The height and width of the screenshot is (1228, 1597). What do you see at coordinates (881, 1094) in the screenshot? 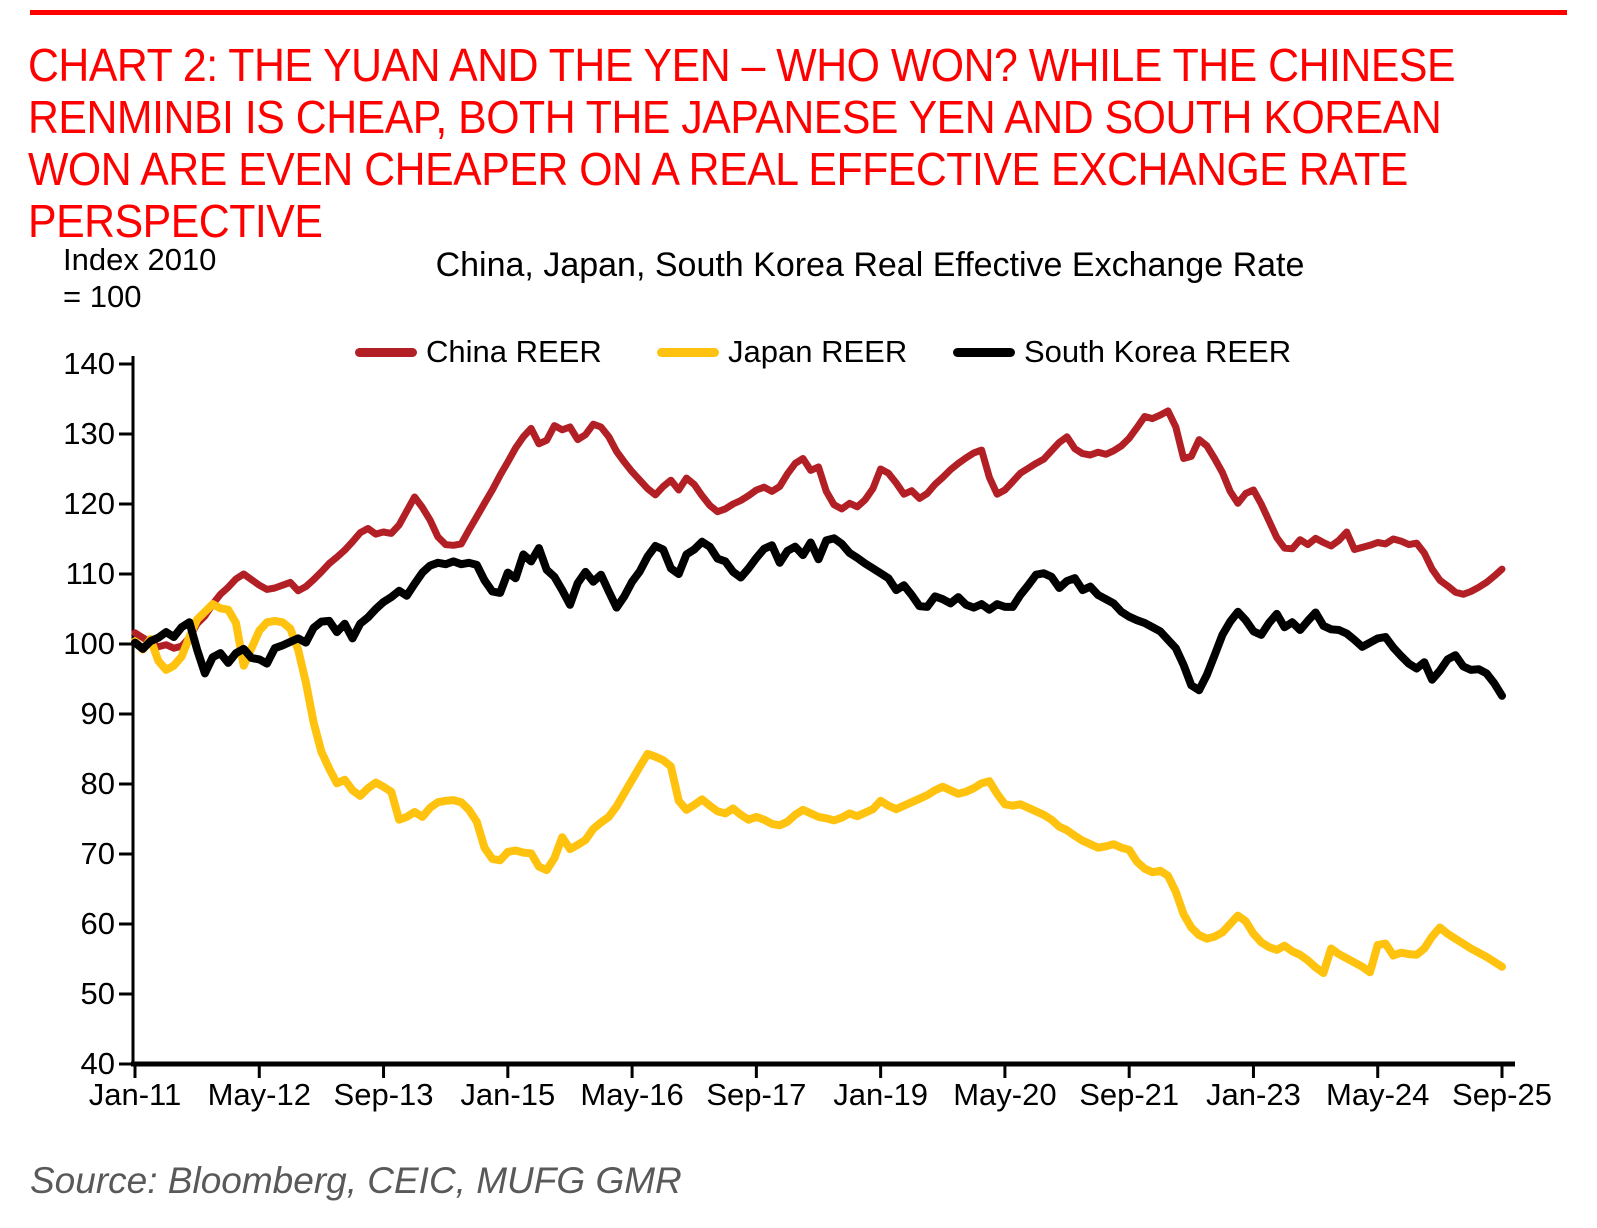
I see `x-tick-label: Jan-19` at bounding box center [881, 1094].